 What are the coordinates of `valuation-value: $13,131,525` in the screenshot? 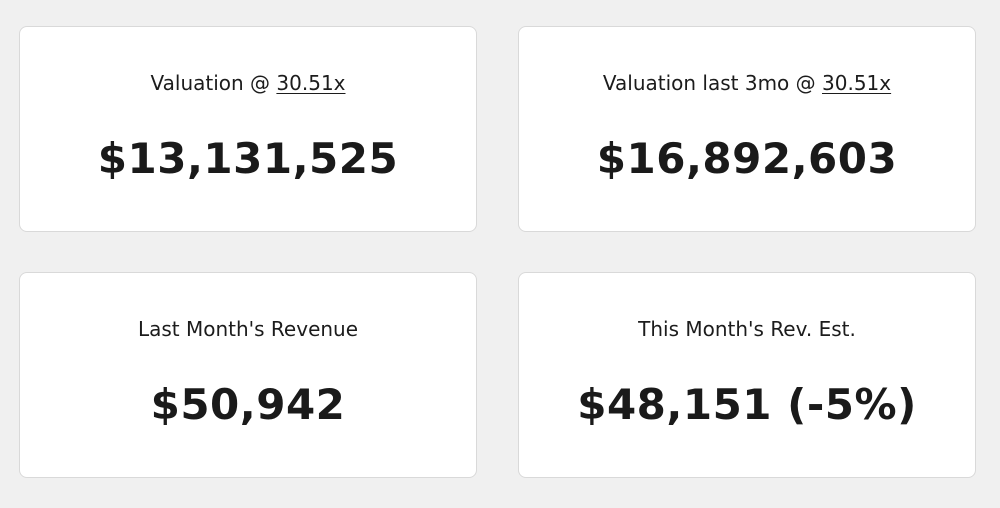 It's located at (248, 158).